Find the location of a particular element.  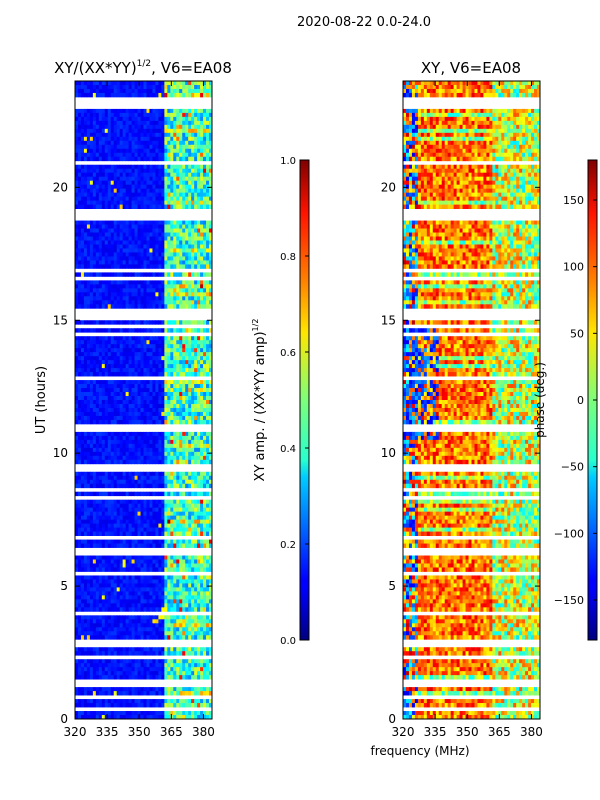

amplitude-title-main: XY/(XX*YY) is located at coordinates (95, 68).